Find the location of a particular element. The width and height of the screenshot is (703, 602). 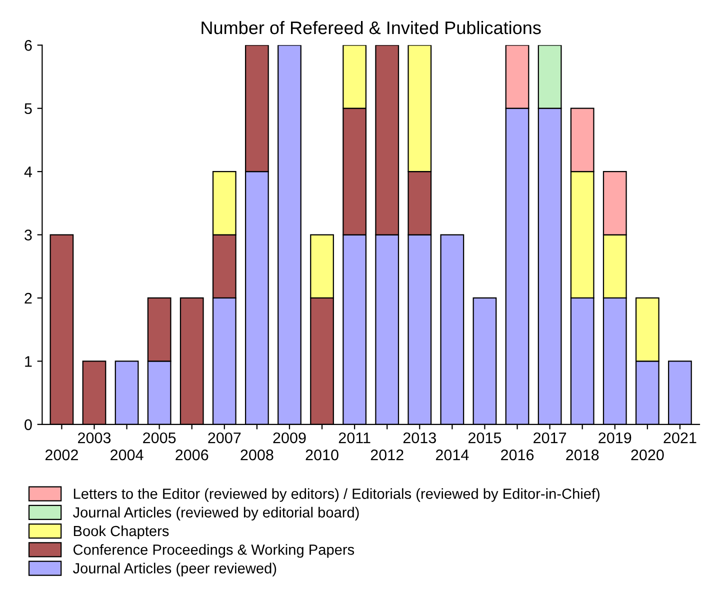

x-tick-label: 2006 is located at coordinates (192, 455).